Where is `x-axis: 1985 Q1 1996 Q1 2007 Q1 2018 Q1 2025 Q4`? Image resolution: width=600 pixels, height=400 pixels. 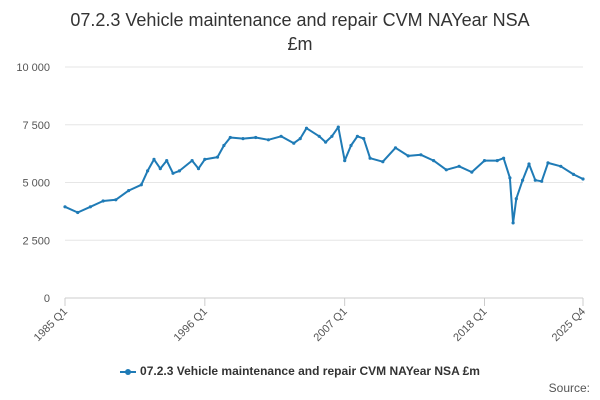 x-axis: 1985 Q1 1996 Q1 2007 Q1 2018 Q1 2025 Q4 is located at coordinates (310, 320).